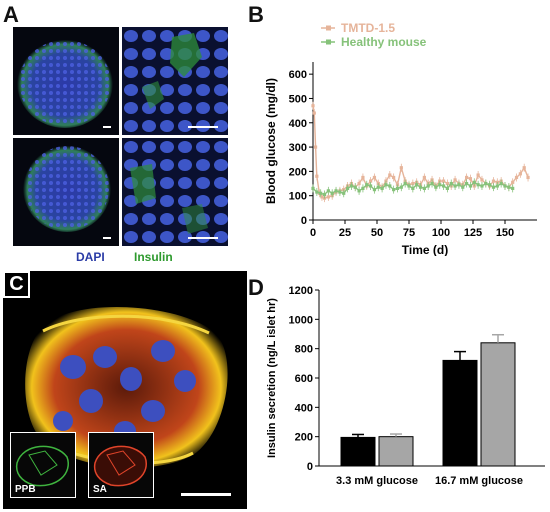 This screenshot has height=512, width=550. I want to click on panel-c-letter-box: C, so click(16, 284).